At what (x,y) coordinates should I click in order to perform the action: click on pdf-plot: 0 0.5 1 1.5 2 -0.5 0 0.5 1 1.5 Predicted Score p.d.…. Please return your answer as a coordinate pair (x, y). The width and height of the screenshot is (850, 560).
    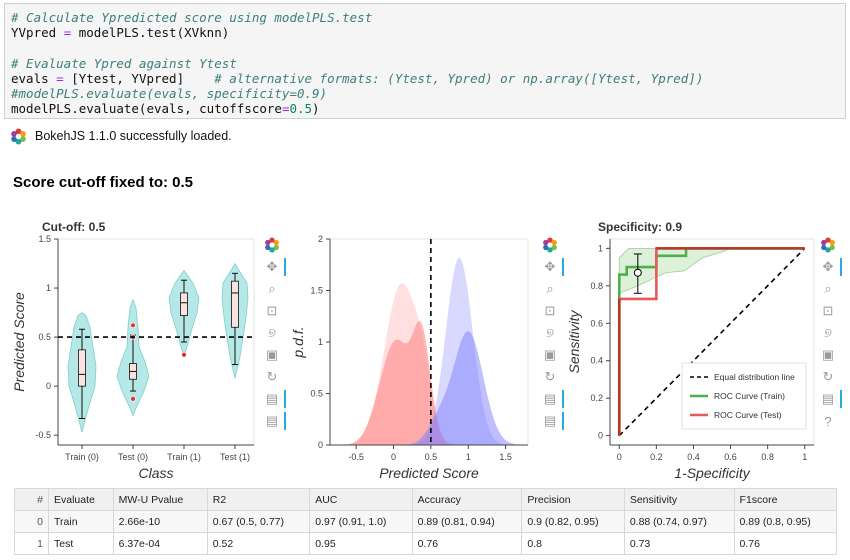
    Looking at the image, I should click on (410, 350).